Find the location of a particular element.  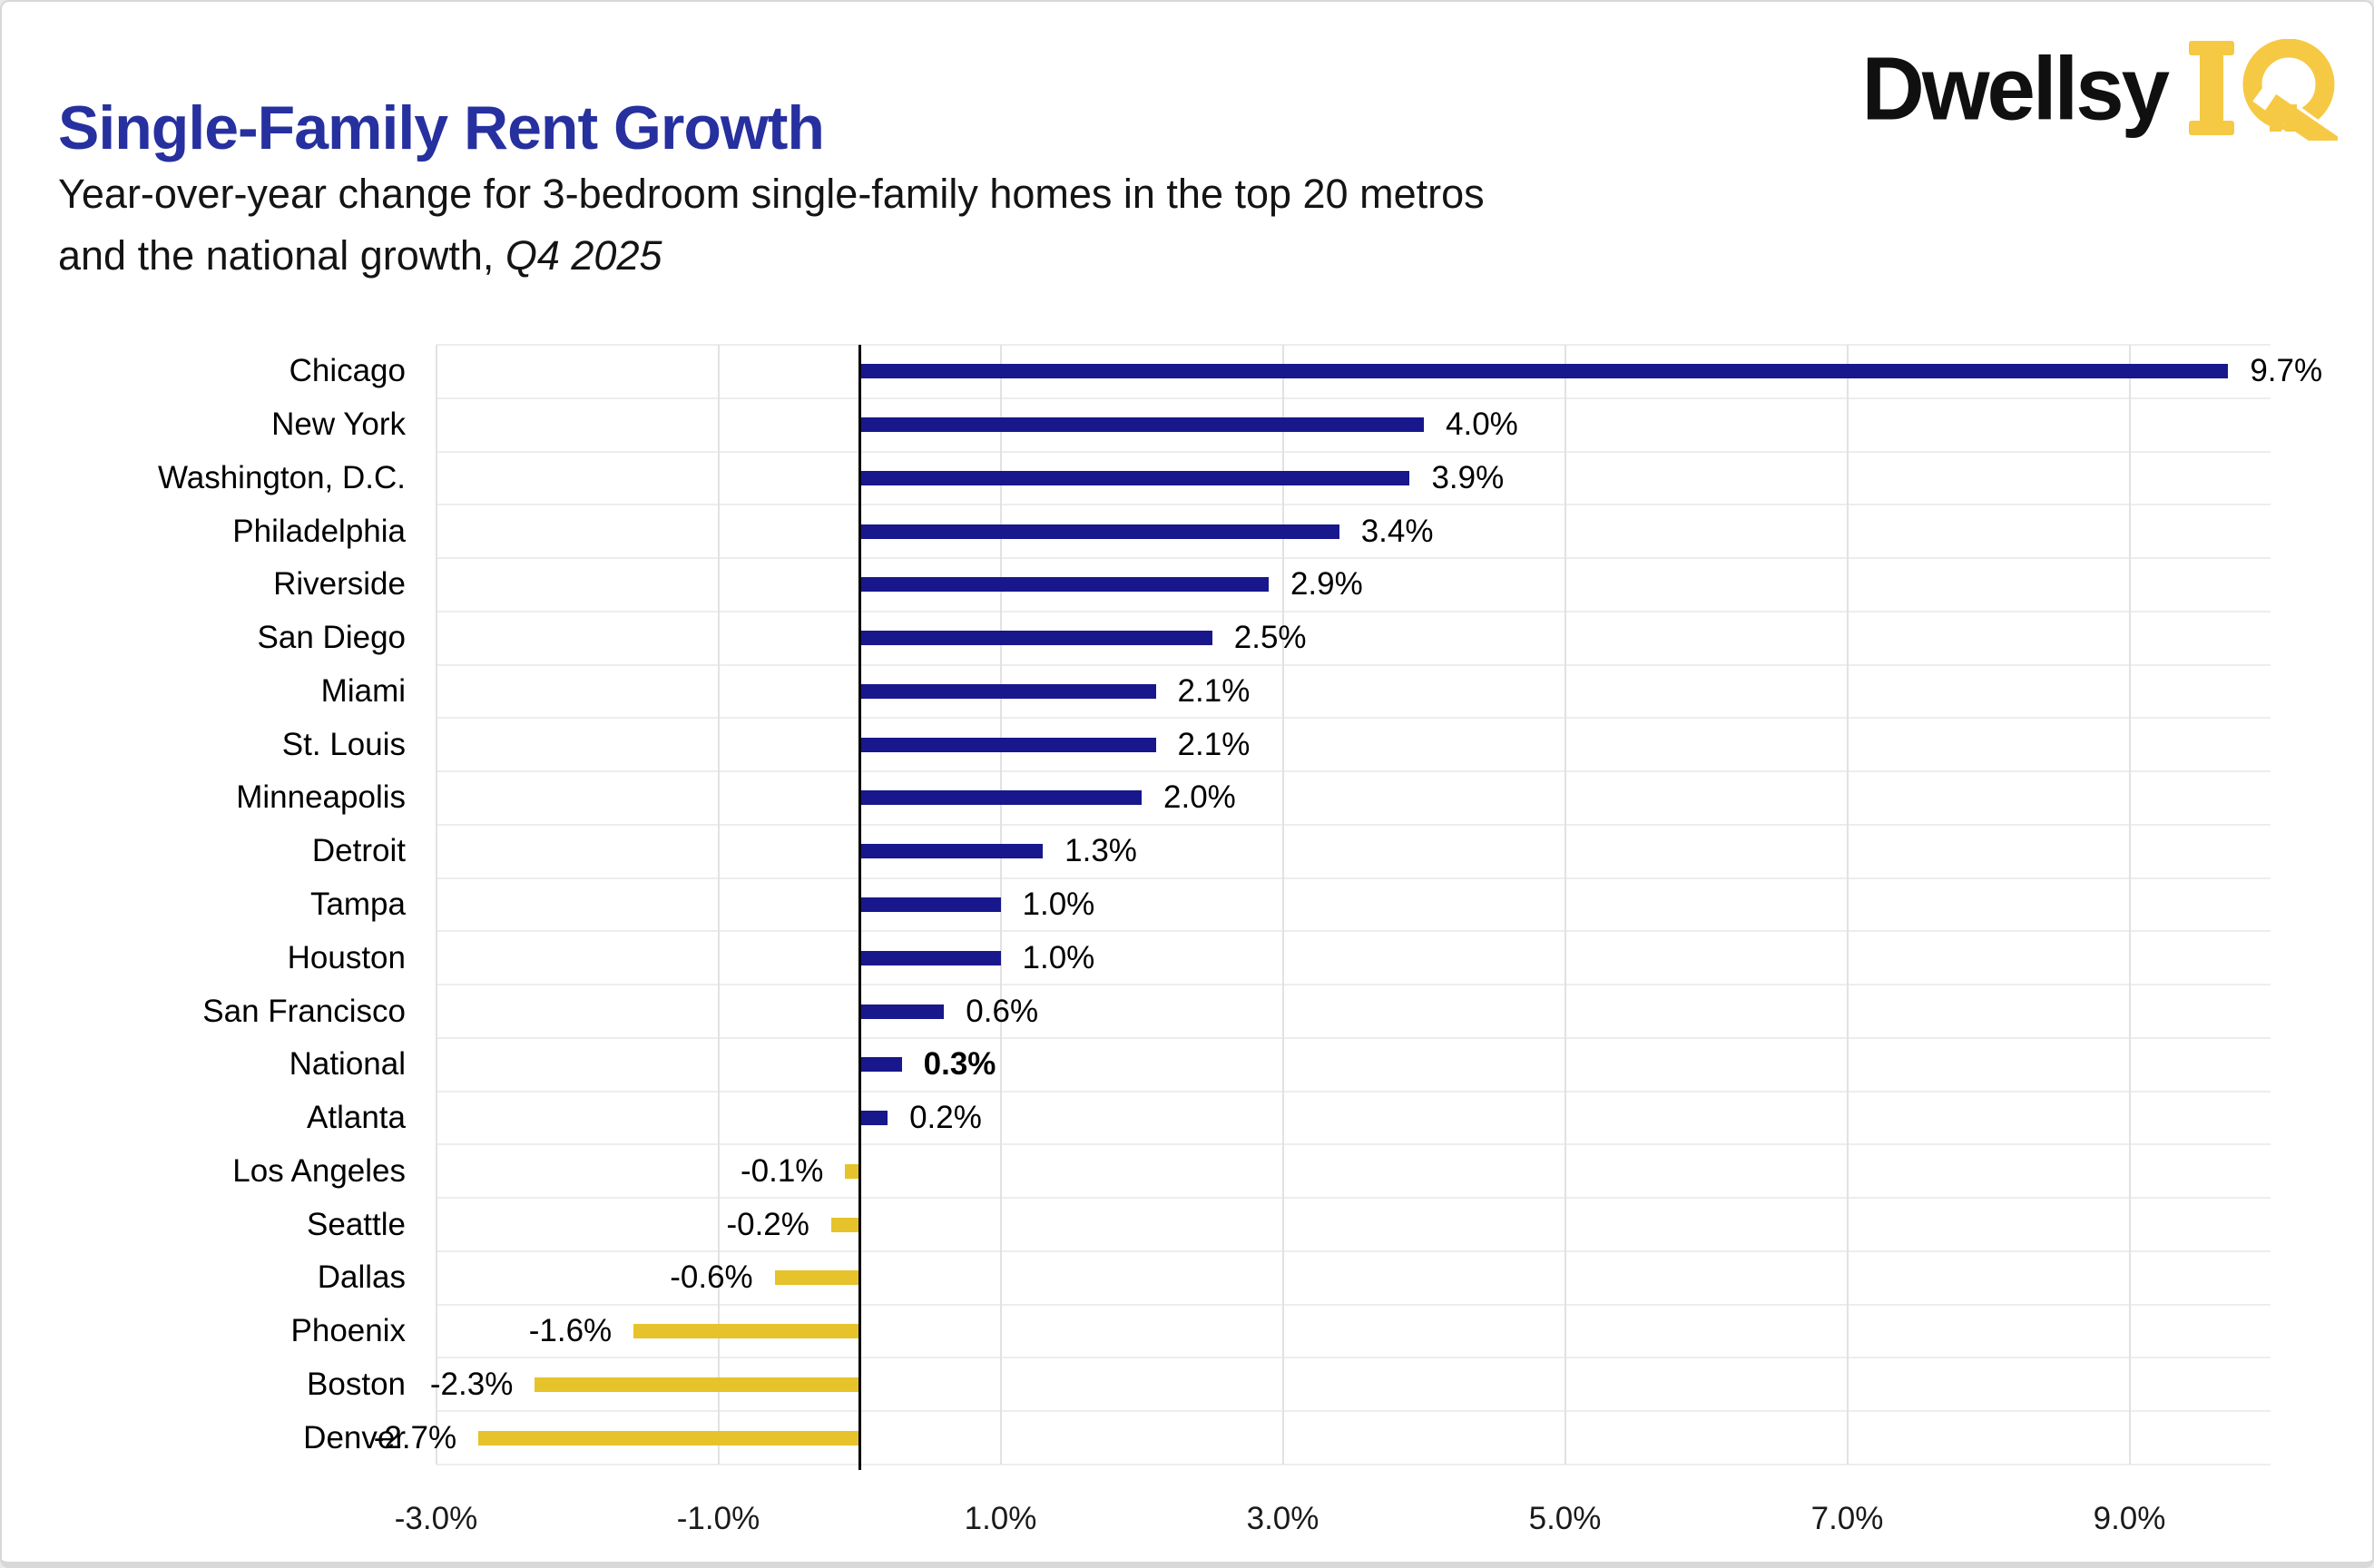

category-label: Atlanta is located at coordinates (356, 1118).